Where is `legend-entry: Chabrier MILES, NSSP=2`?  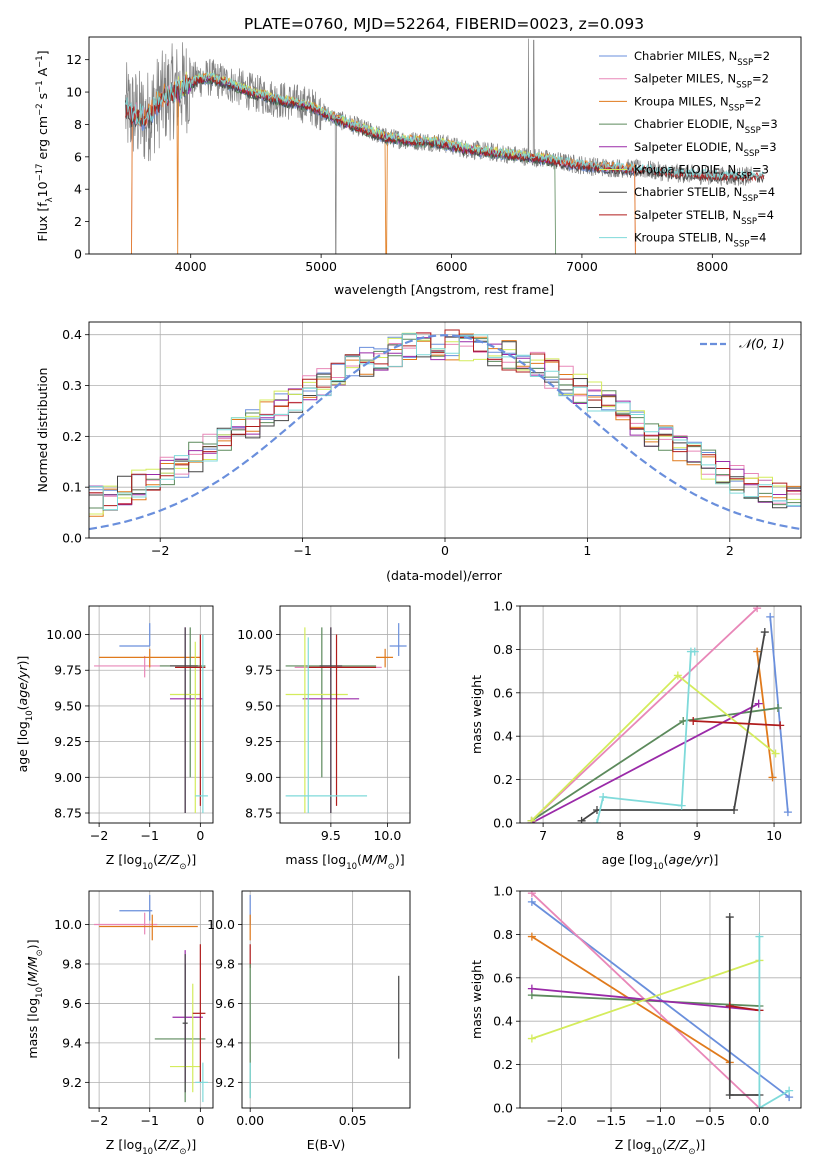 legend-entry: Chabrier MILES, NSSP=2 is located at coordinates (702, 58).